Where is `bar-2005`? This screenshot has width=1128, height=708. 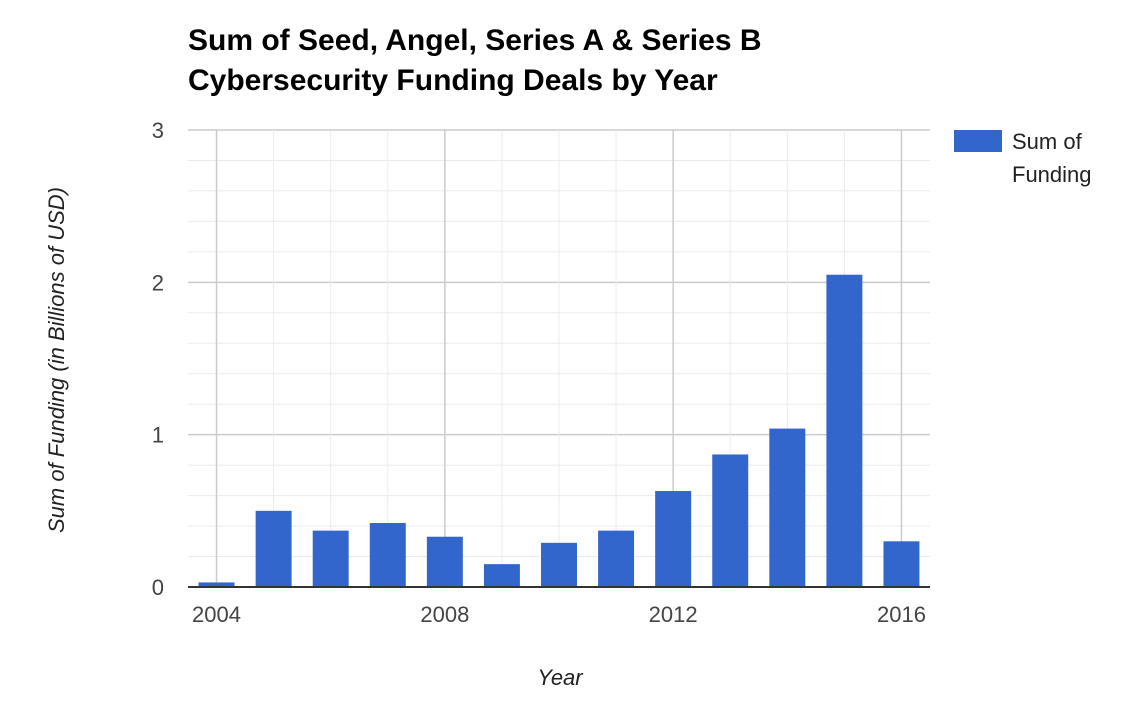
bar-2005 is located at coordinates (273, 548).